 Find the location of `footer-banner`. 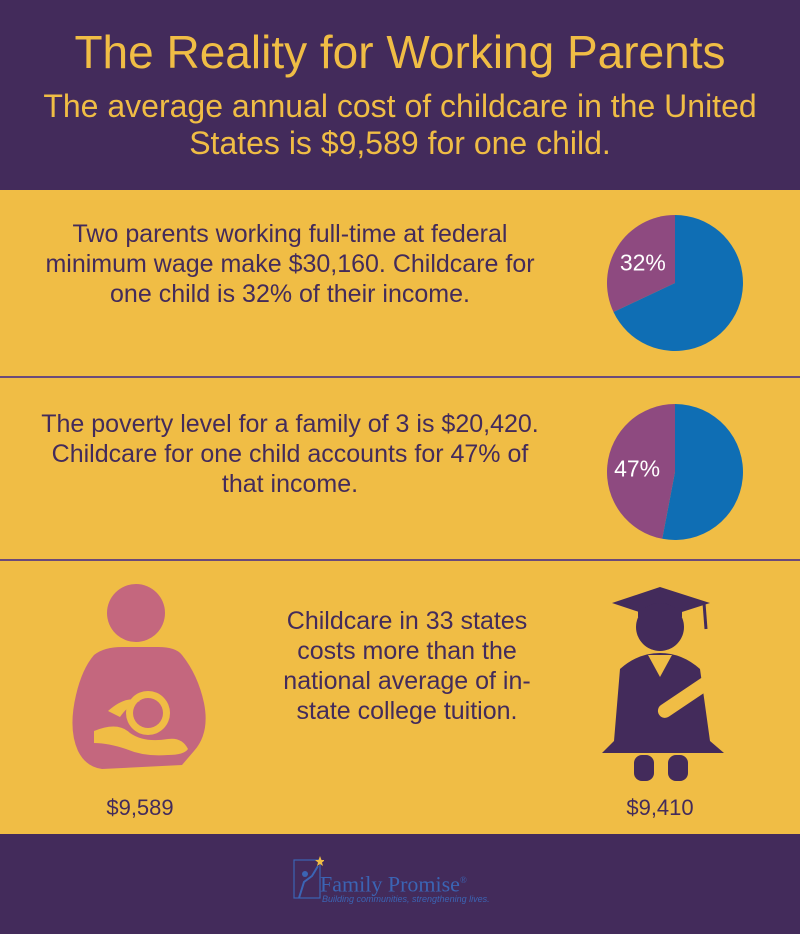

footer-banner is located at coordinates (400, 884).